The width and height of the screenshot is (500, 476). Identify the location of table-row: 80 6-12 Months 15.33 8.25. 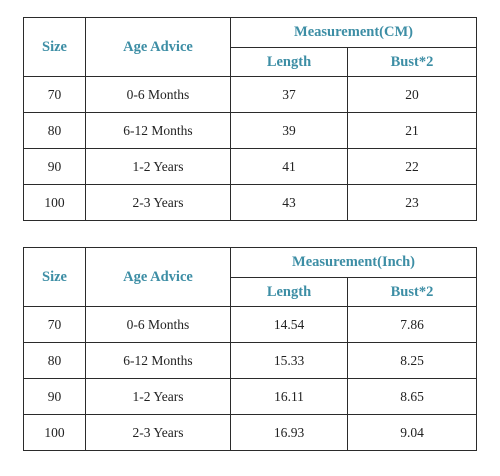
(250, 360).